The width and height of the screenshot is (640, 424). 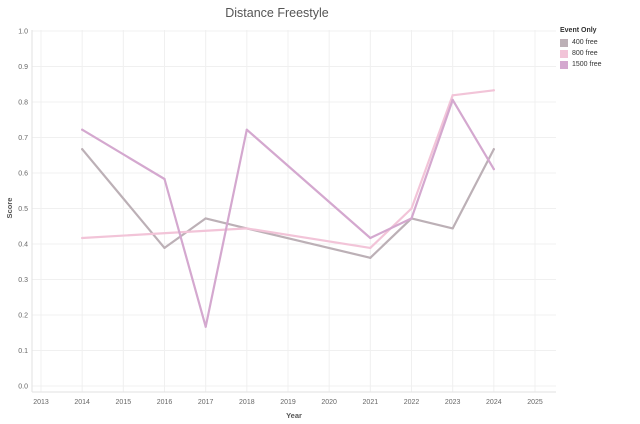 What do you see at coordinates (535, 402) in the screenshot?
I see `x-tick-label: 2025` at bounding box center [535, 402].